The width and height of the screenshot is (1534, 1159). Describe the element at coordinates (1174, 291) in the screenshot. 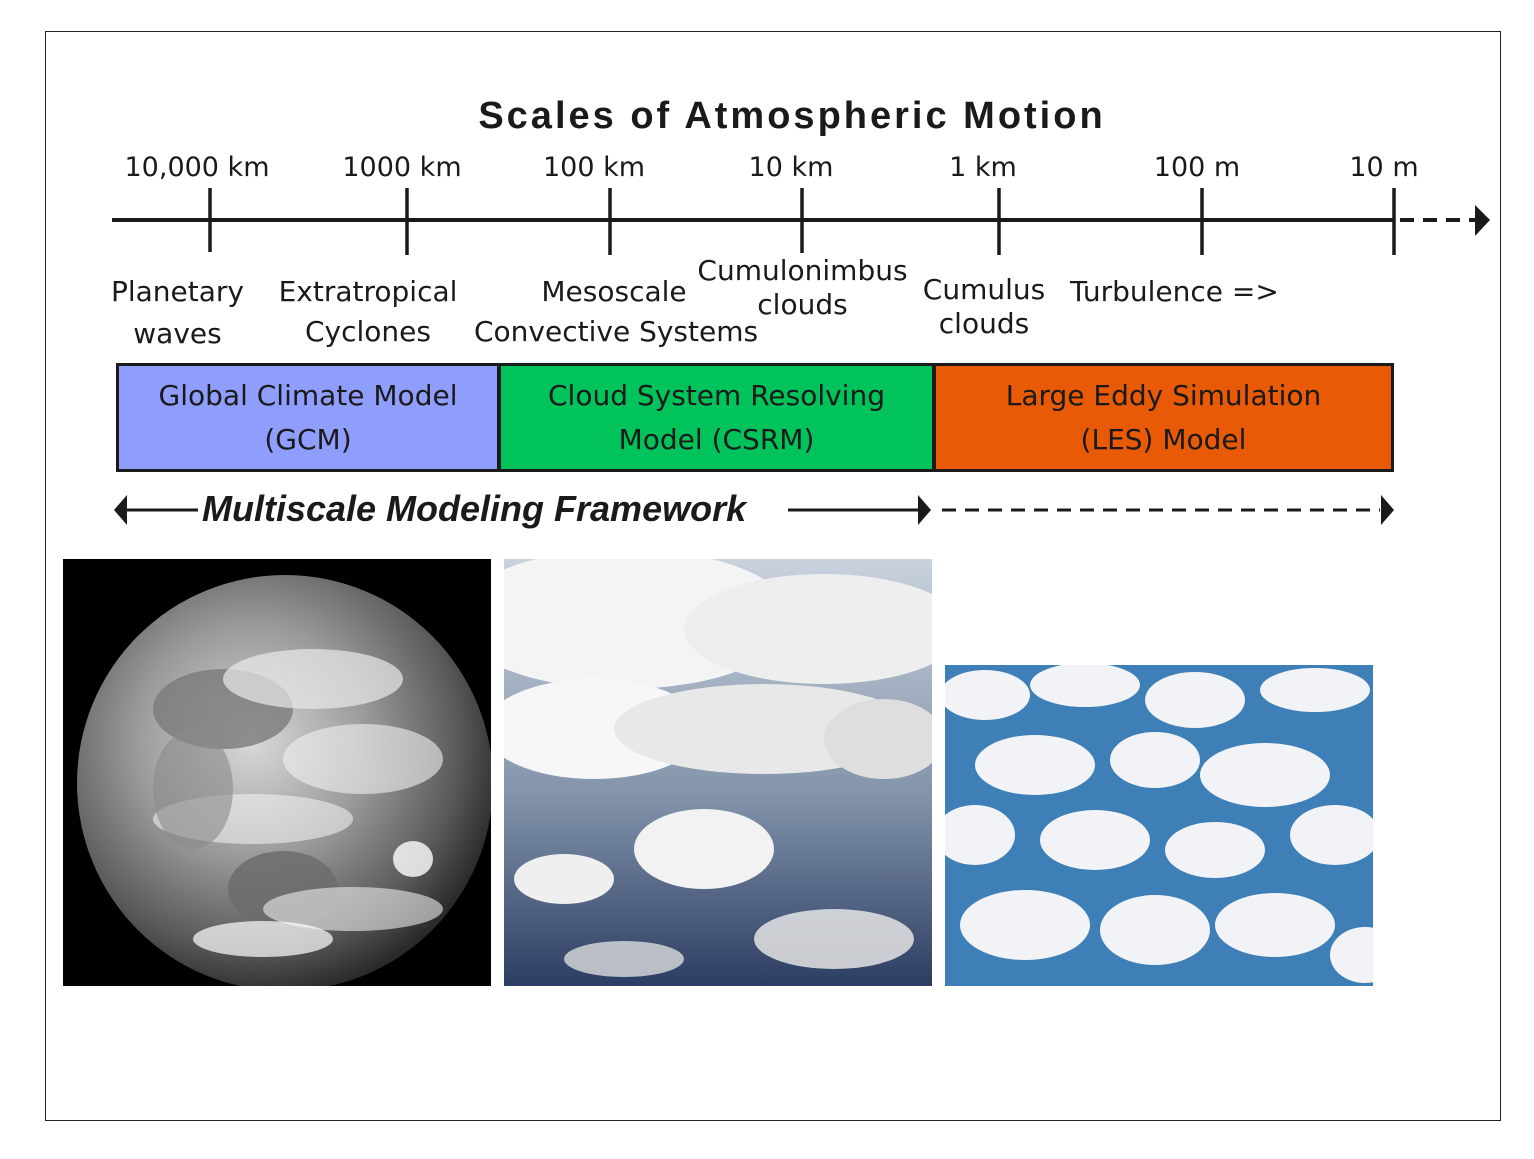

I see `phenomenon-turbulence: Turbulence =>` at that location.